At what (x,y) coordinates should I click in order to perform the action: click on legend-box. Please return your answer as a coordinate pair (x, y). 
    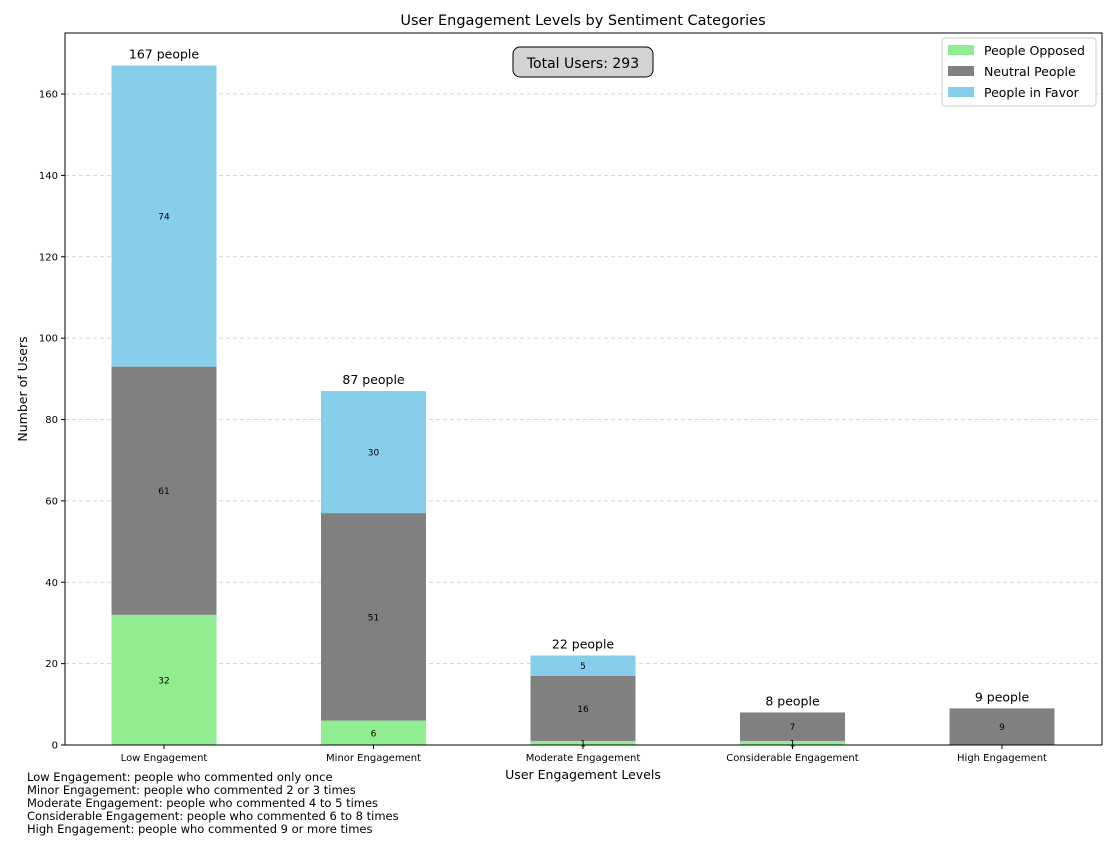
    Looking at the image, I should click on (1019, 72).